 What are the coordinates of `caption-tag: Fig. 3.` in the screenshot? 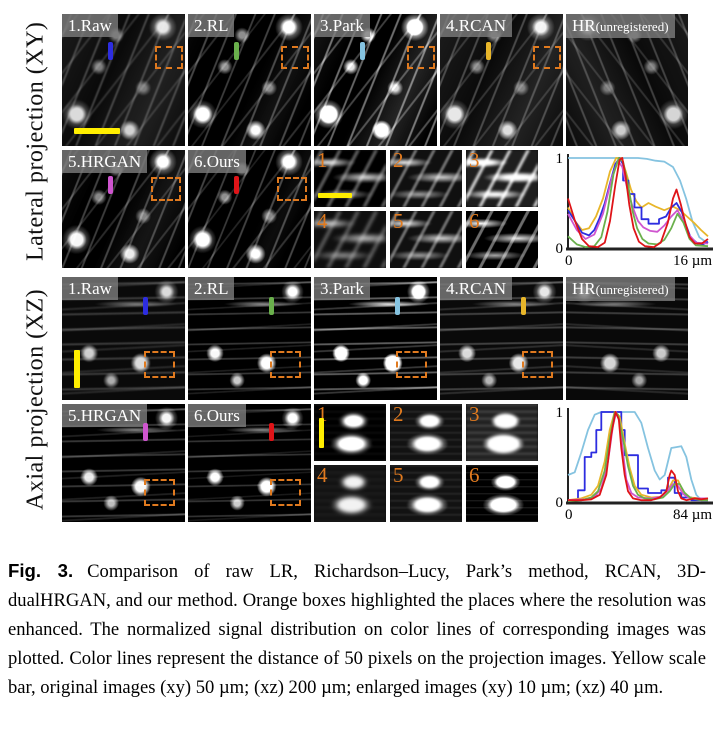 It's located at (41, 570).